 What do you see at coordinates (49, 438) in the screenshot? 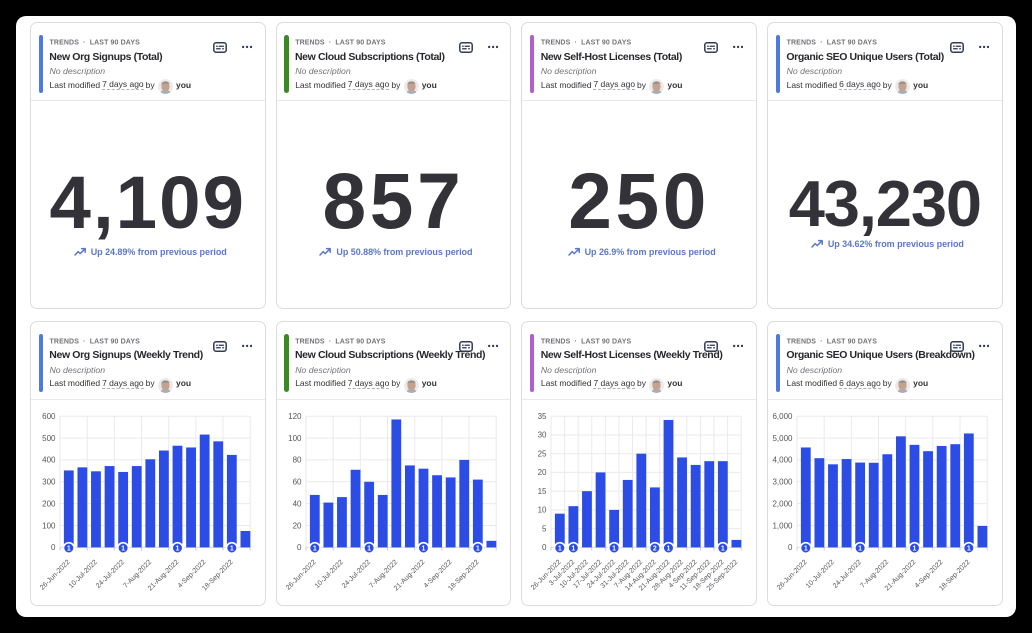
I see `svg-text: 500` at bounding box center [49, 438].